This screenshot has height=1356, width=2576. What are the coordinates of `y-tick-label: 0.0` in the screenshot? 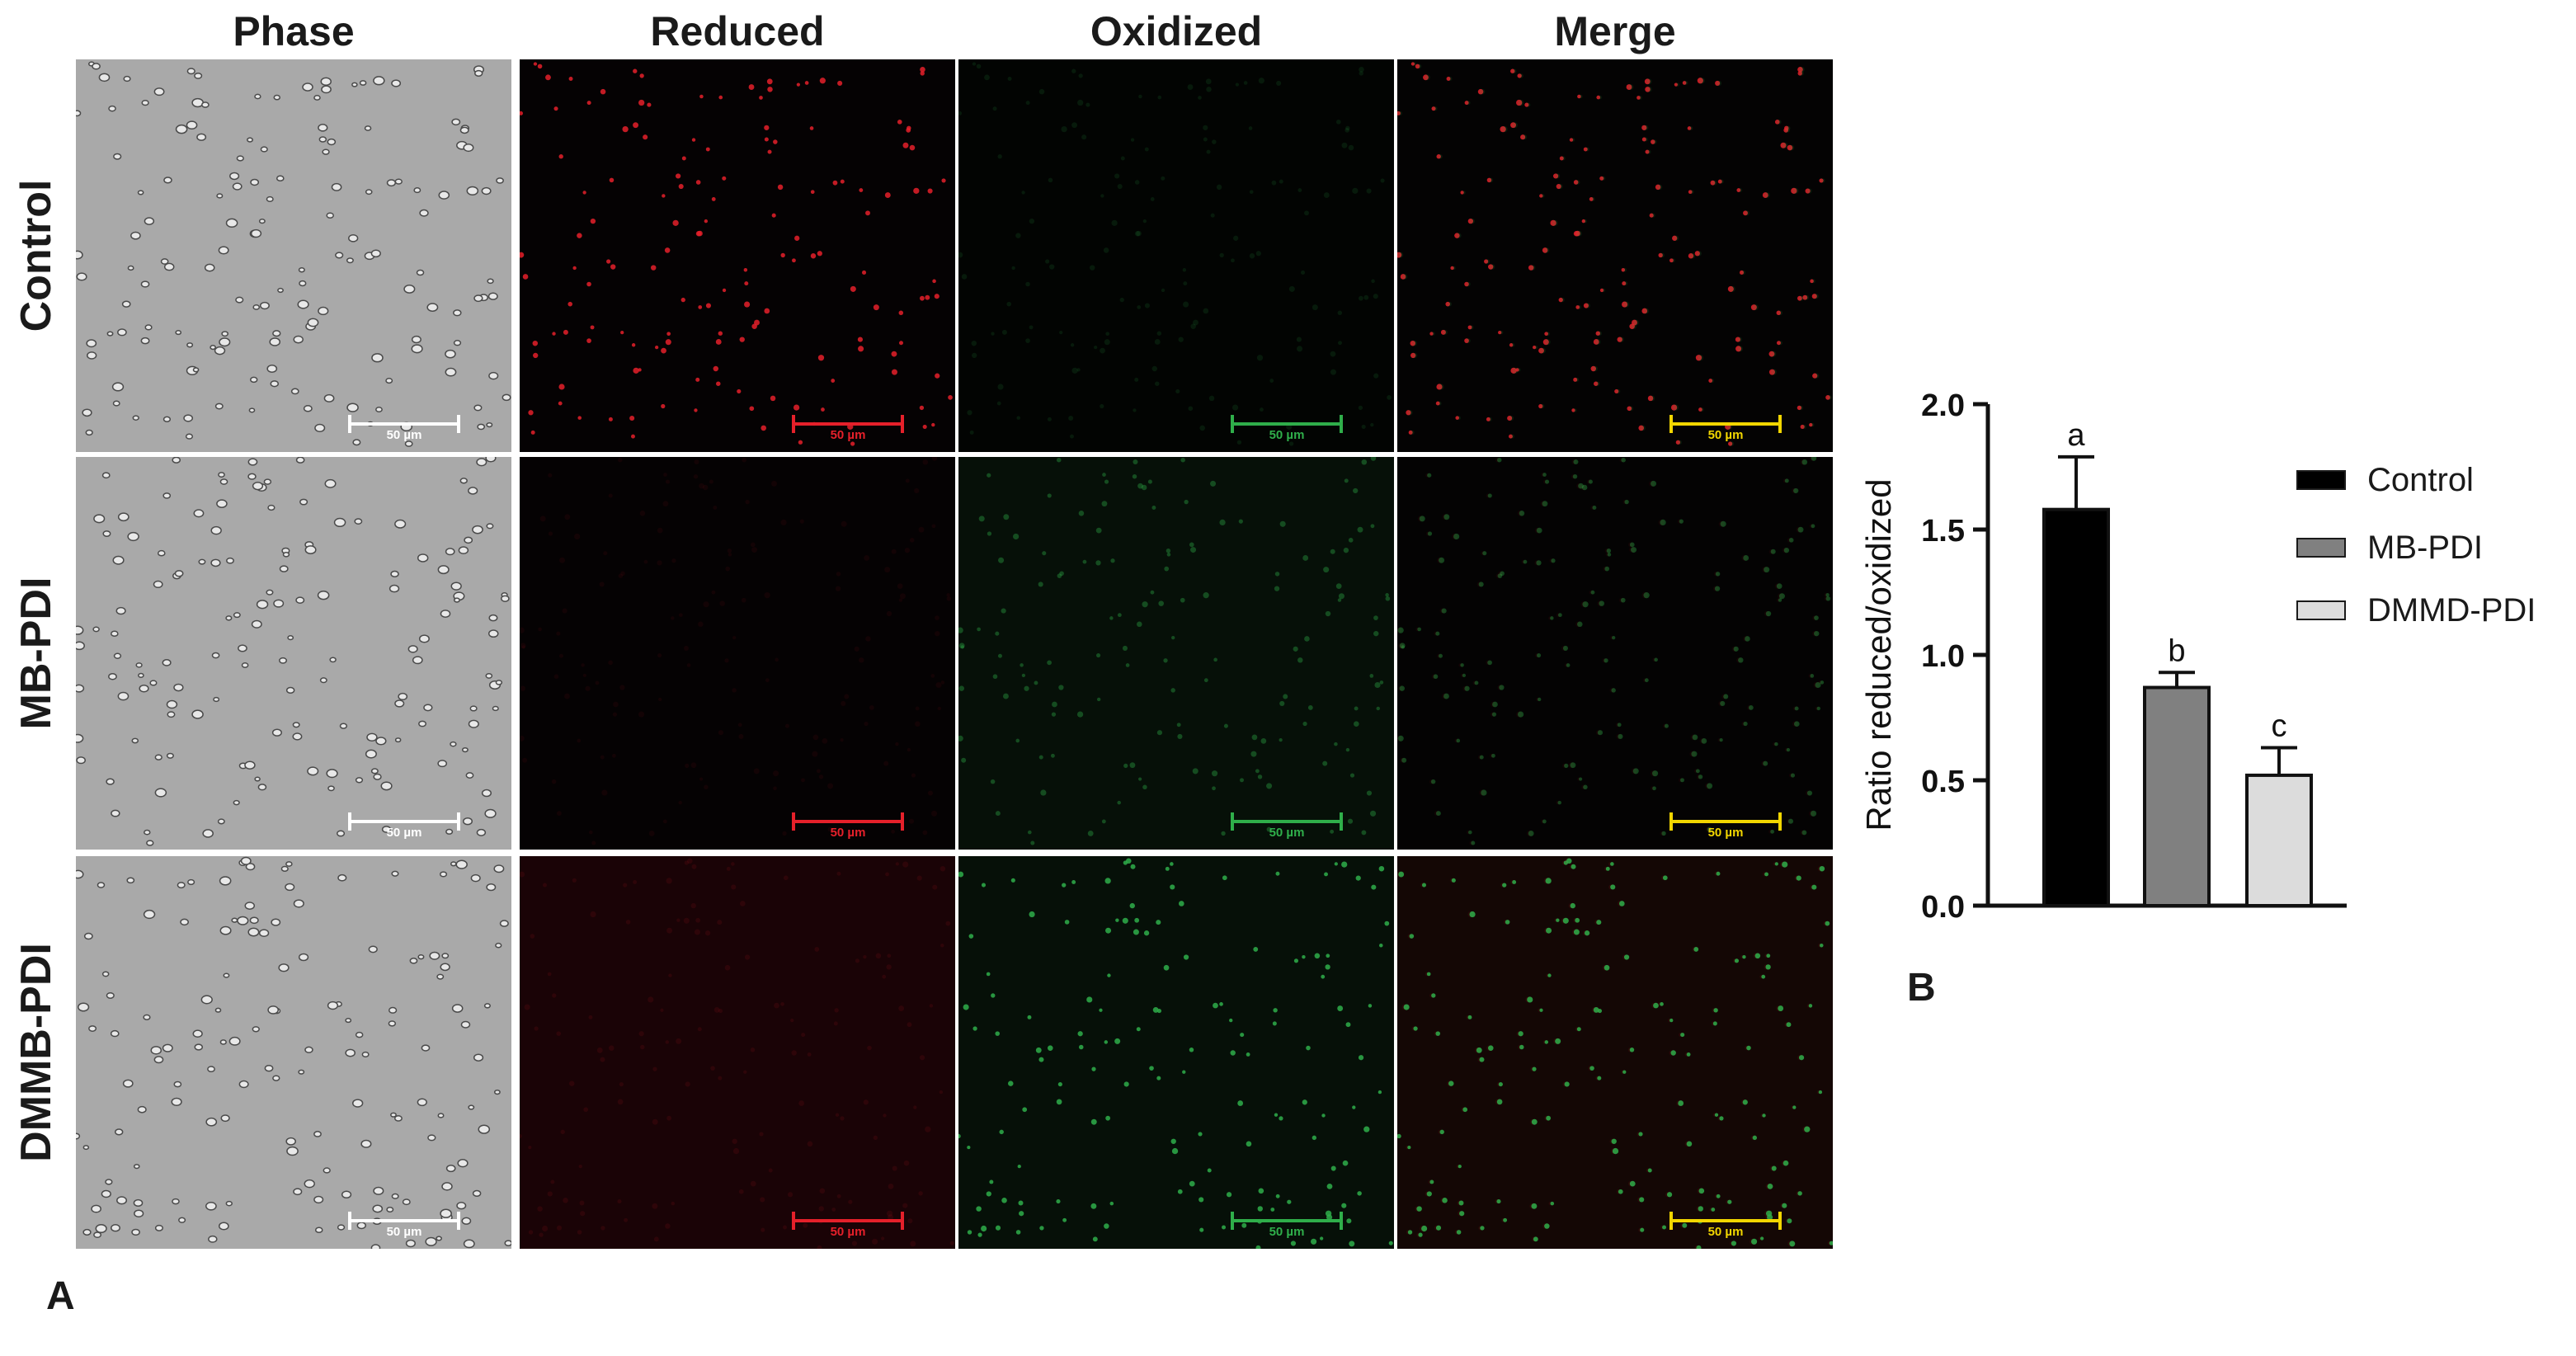 It's located at (1943, 908).